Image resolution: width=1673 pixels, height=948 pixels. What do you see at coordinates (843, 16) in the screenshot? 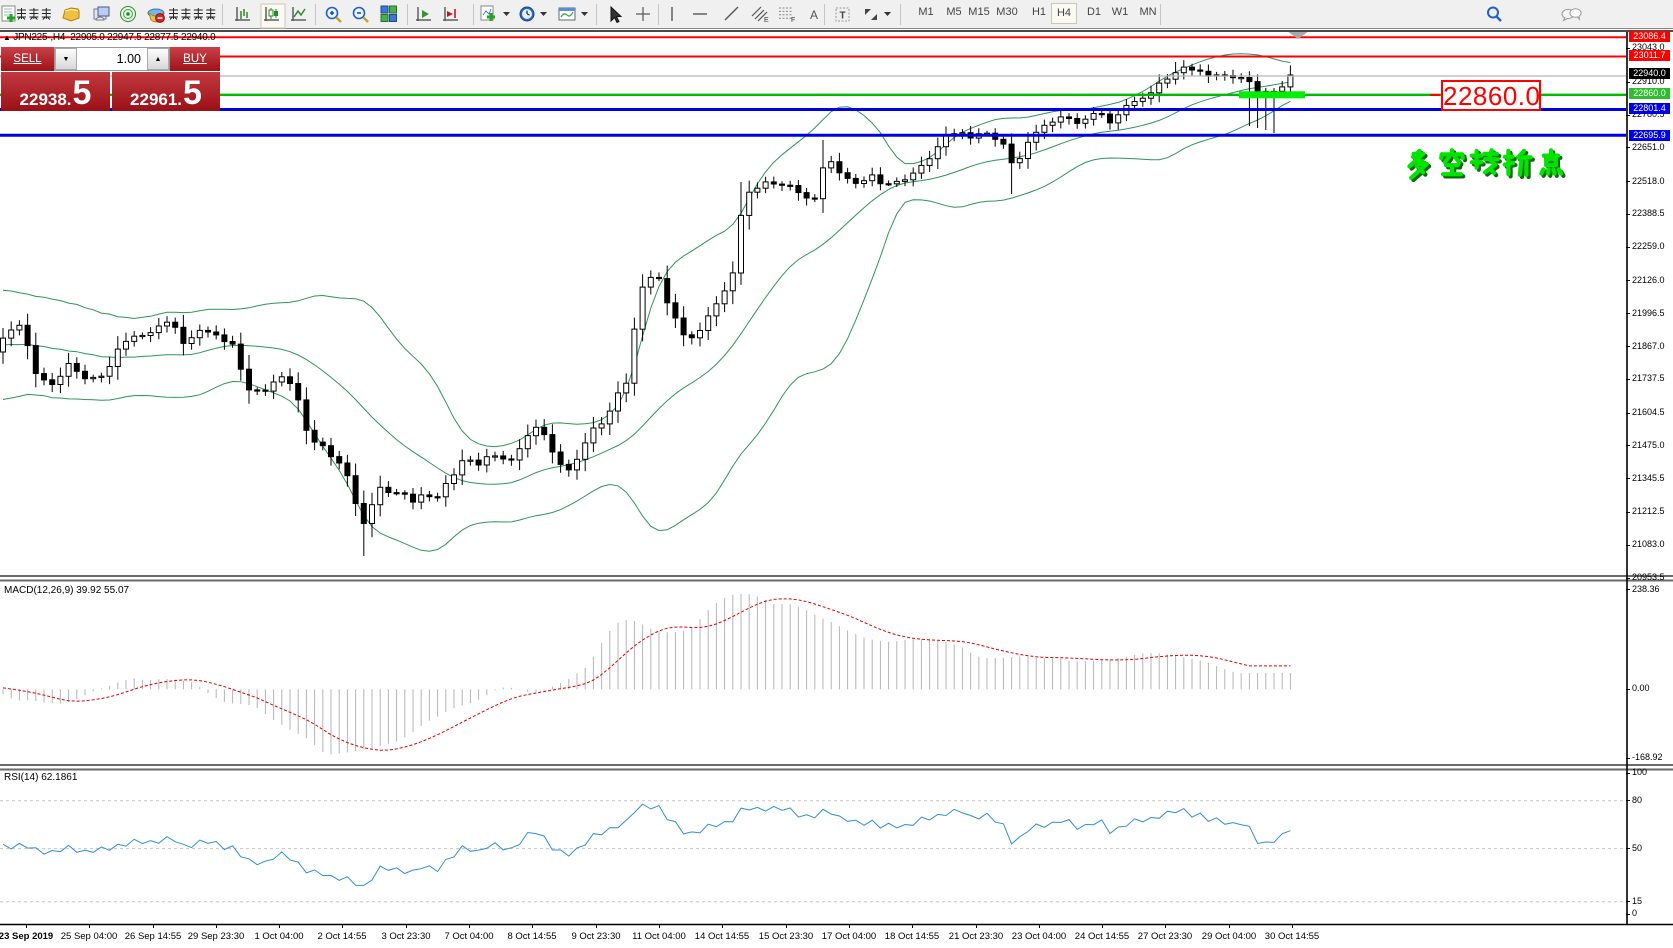
I see `svg-text: T` at bounding box center [843, 16].